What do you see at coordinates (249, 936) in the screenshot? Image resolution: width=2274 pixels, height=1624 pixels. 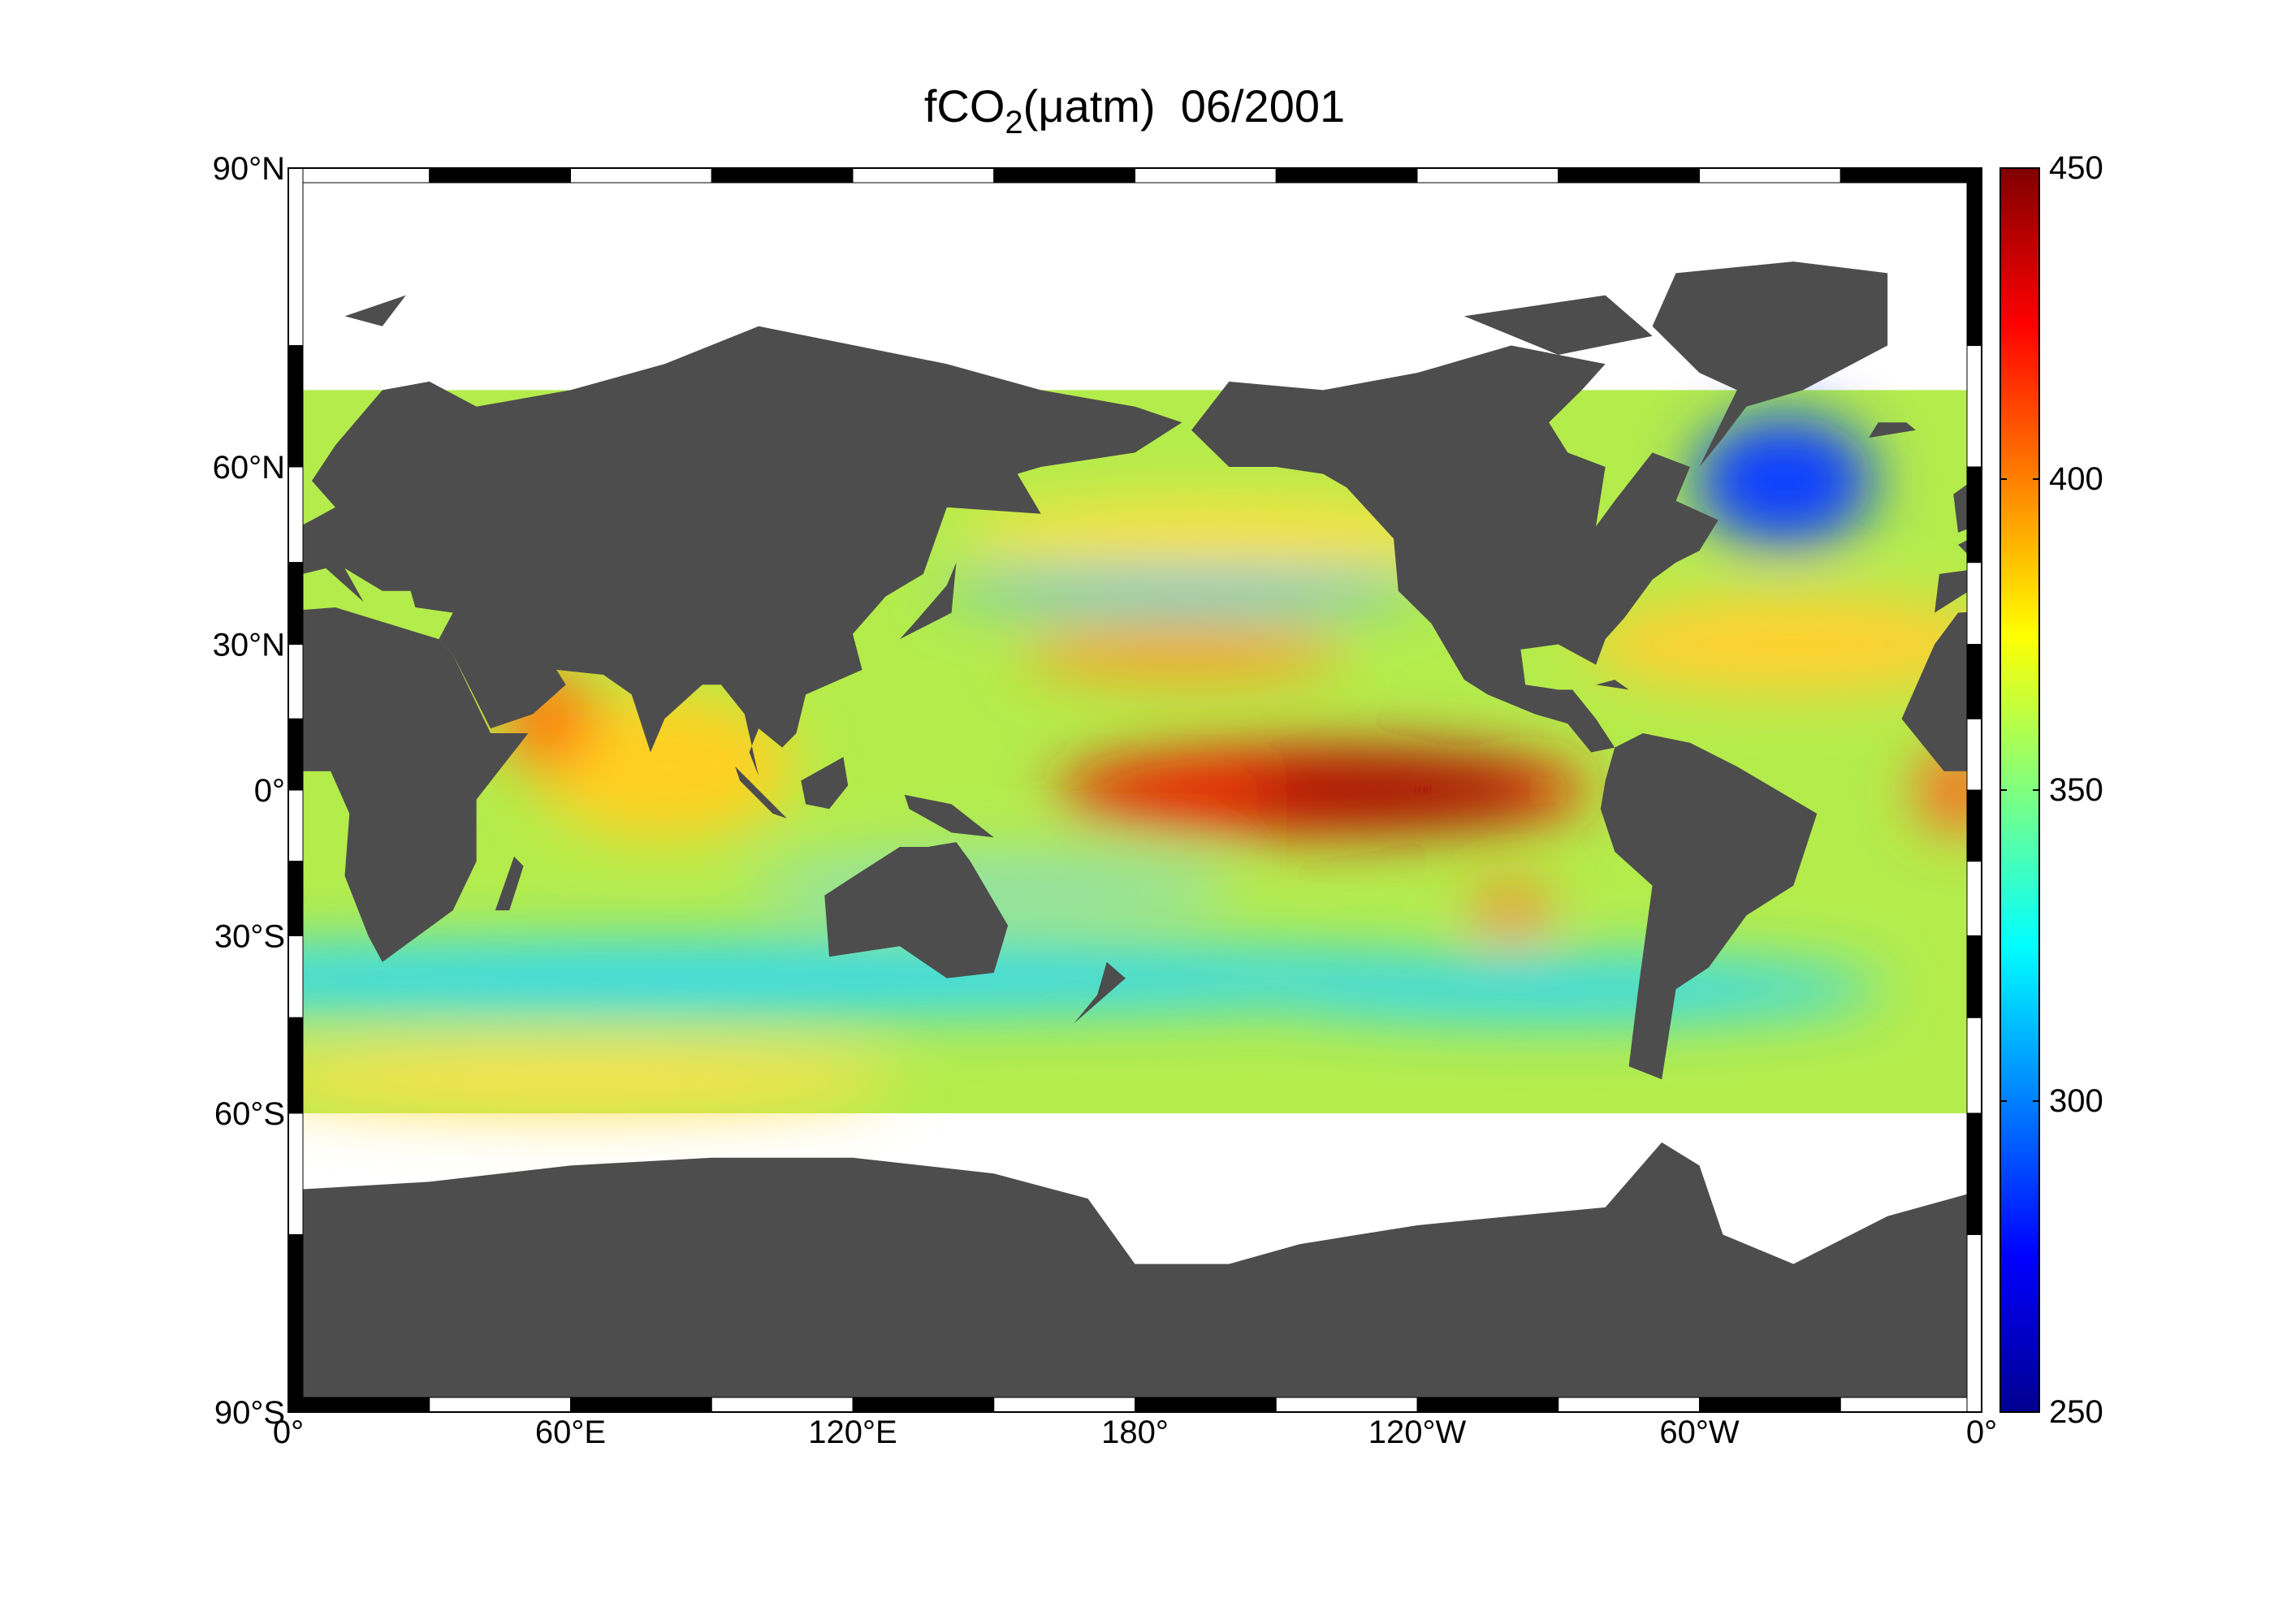 I see `y-tick-label: 30°S` at bounding box center [249, 936].